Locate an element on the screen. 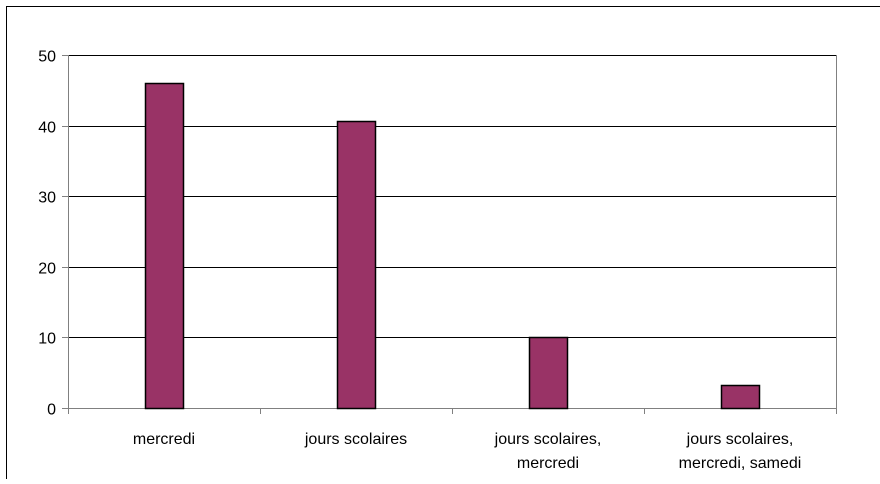 Image resolution: width=880 pixels, height=484 pixels. y-tick-label: 0 is located at coordinates (51, 410).